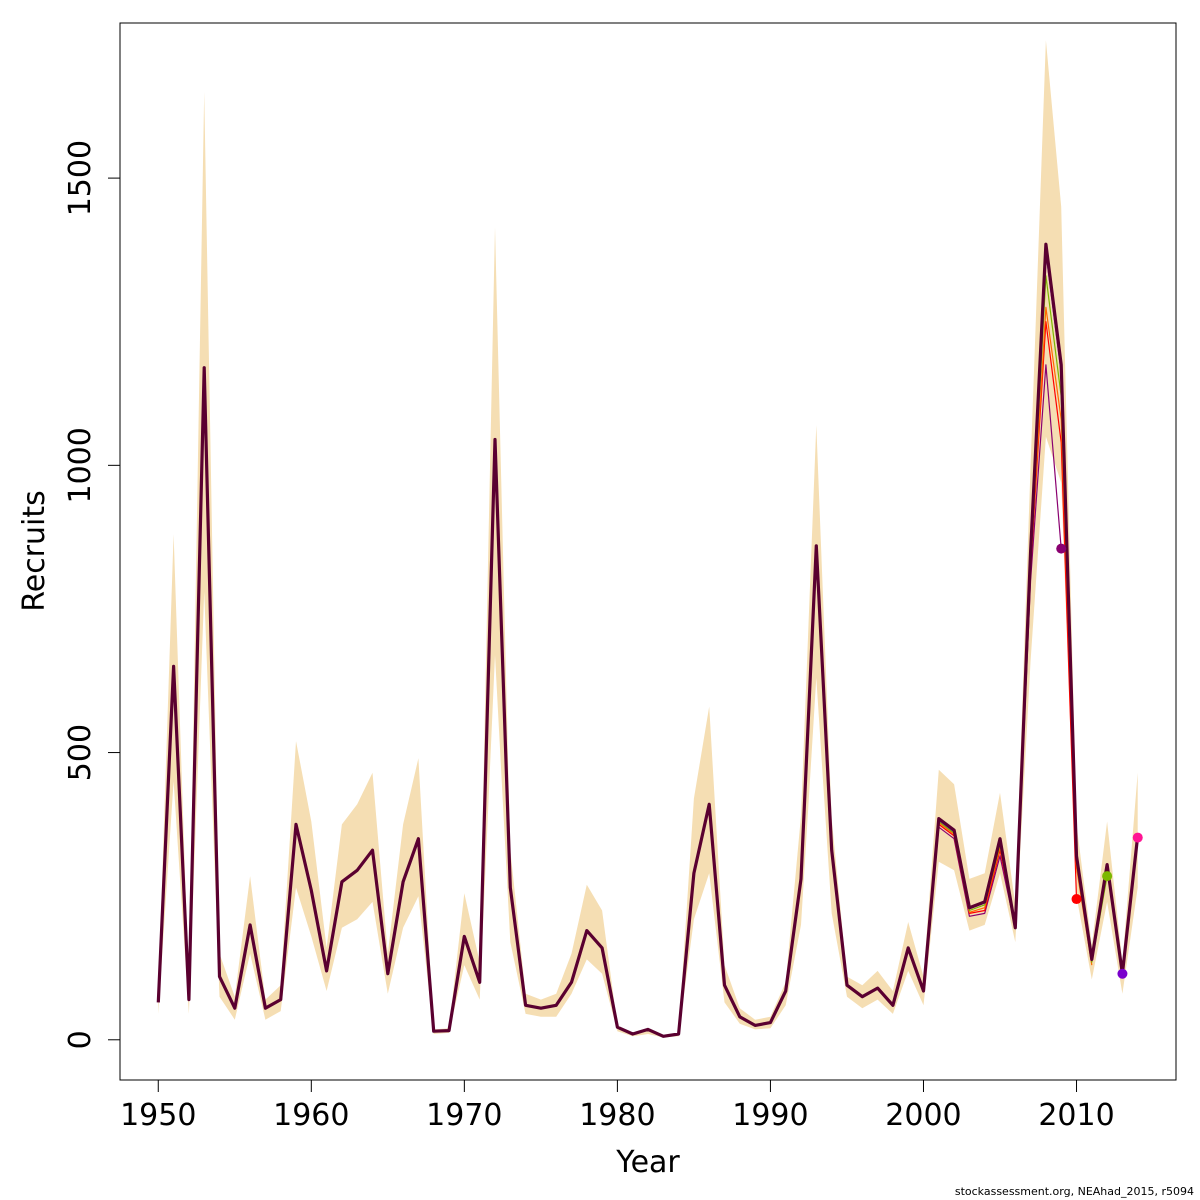  I want to click on credit-text: stockassessment.org, NEAhad_2015, r5094, so click(1074, 1191).